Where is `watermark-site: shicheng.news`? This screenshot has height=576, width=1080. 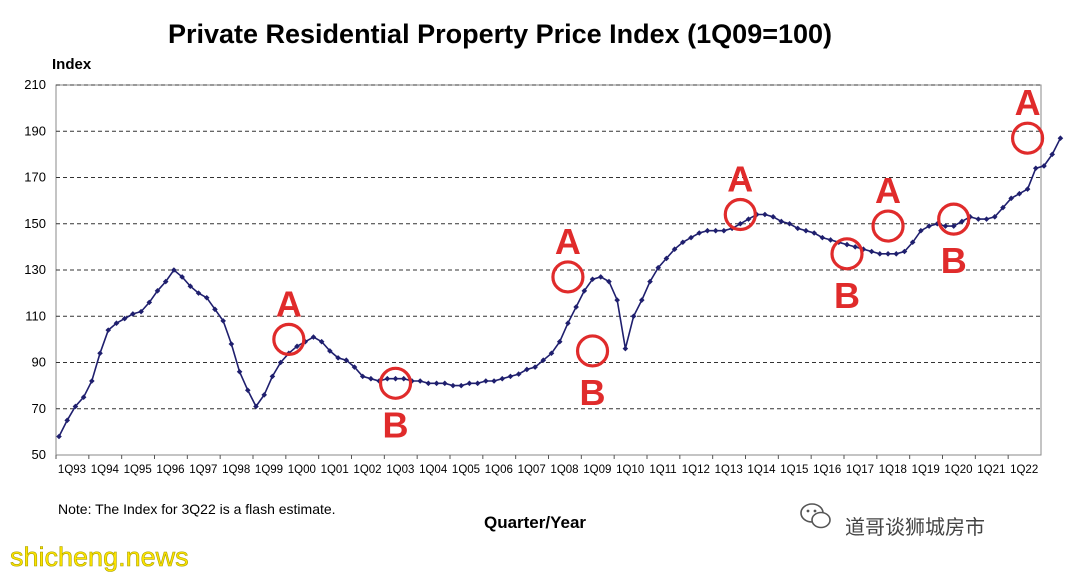
watermark-site: shicheng.news is located at coordinates (99, 557).